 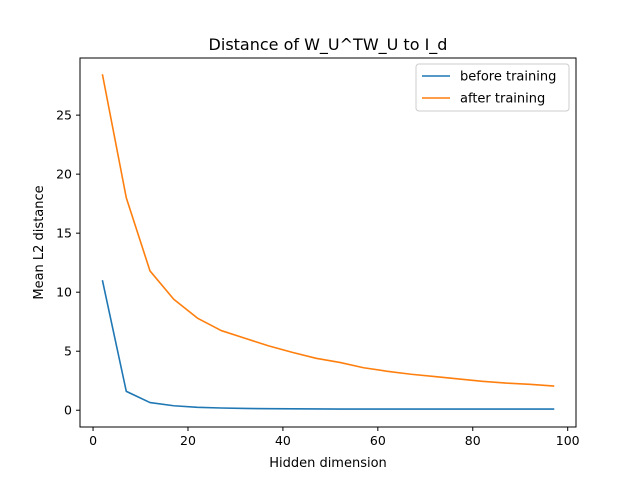 I want to click on y-tick-label: 0, so click(x=68, y=410).